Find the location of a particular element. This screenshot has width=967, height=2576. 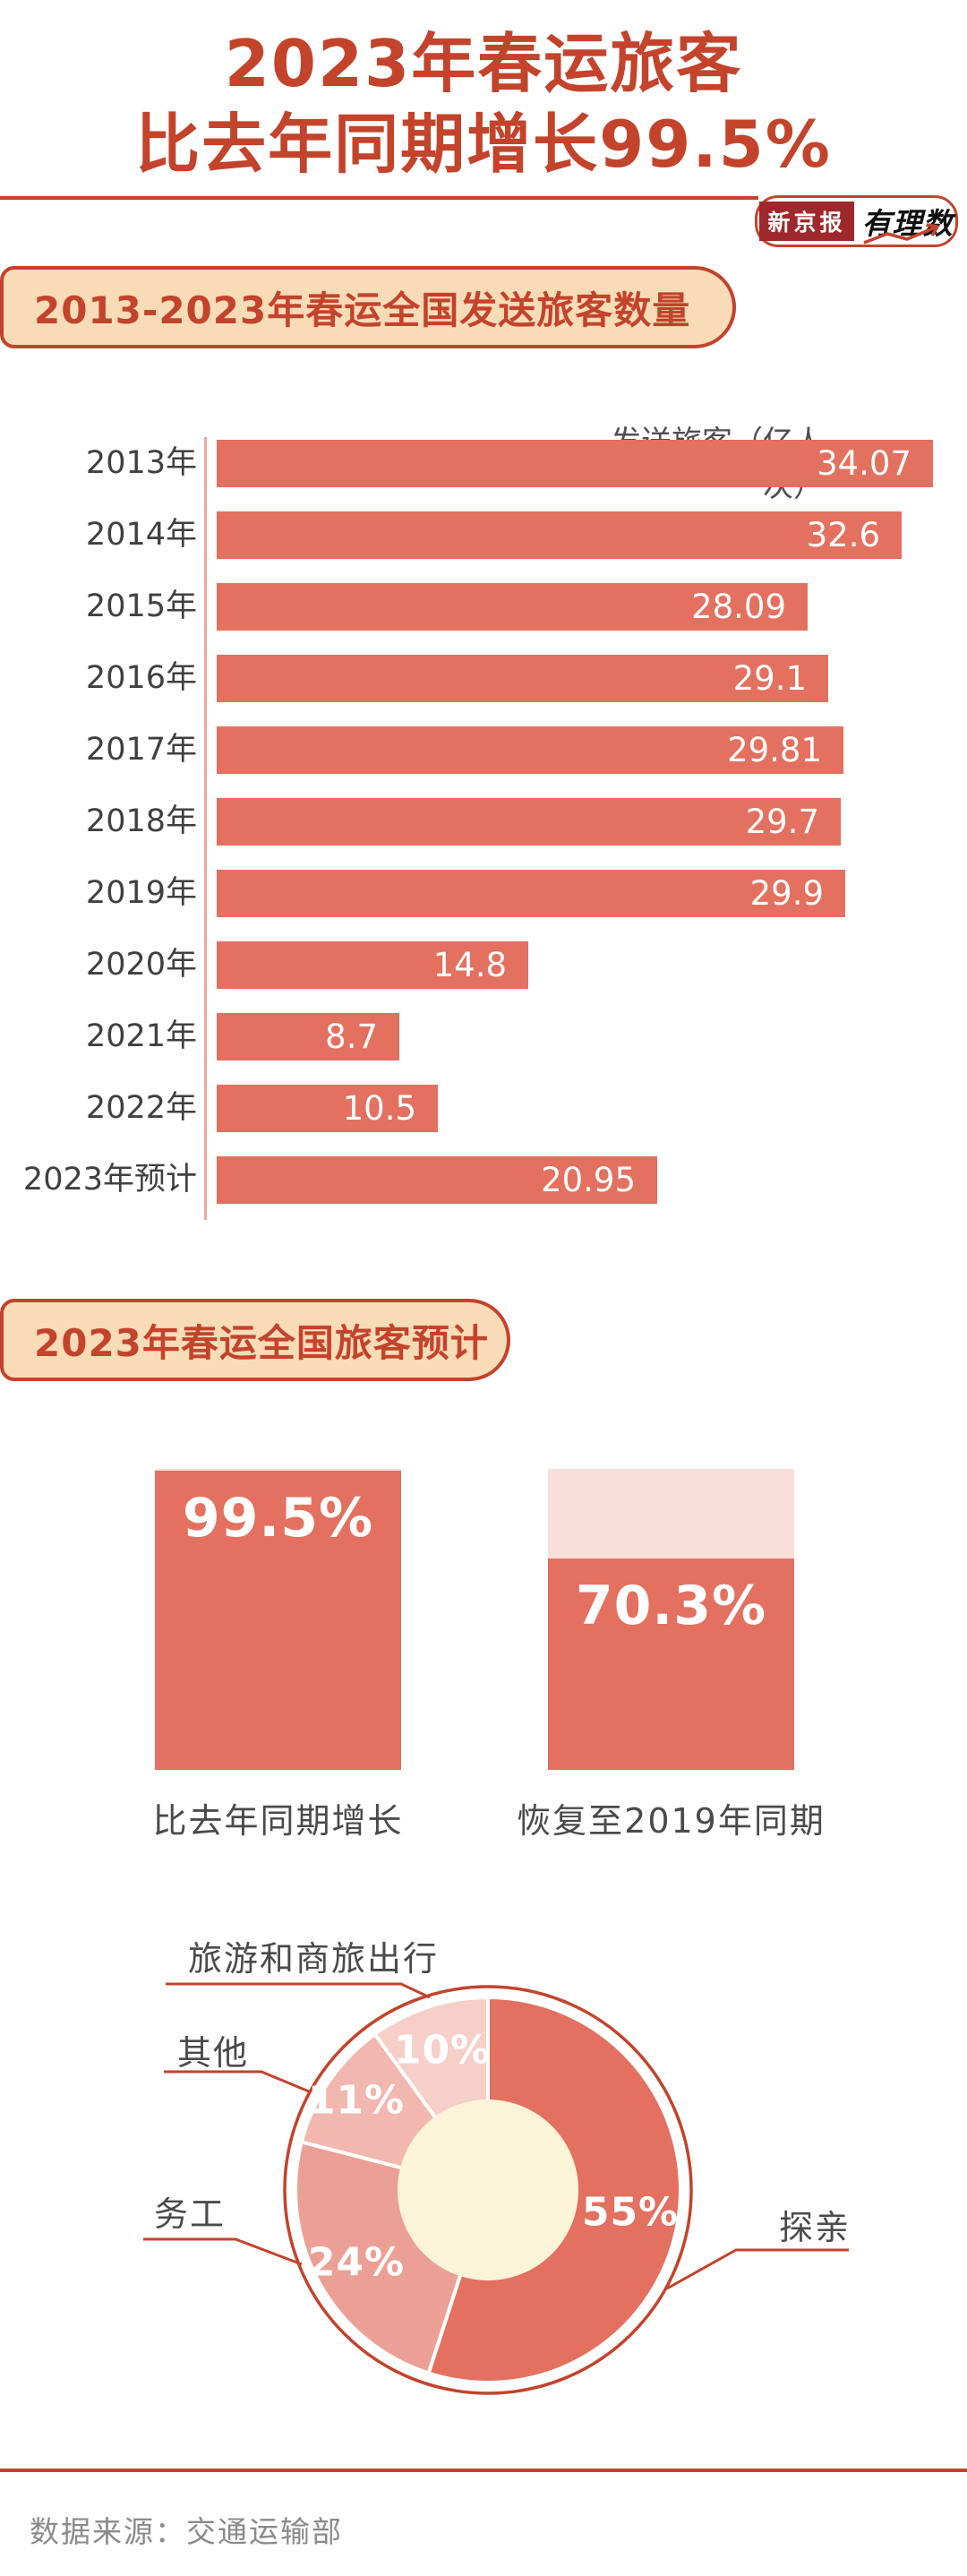

pie-percent-label: 10% is located at coordinates (442, 2051).